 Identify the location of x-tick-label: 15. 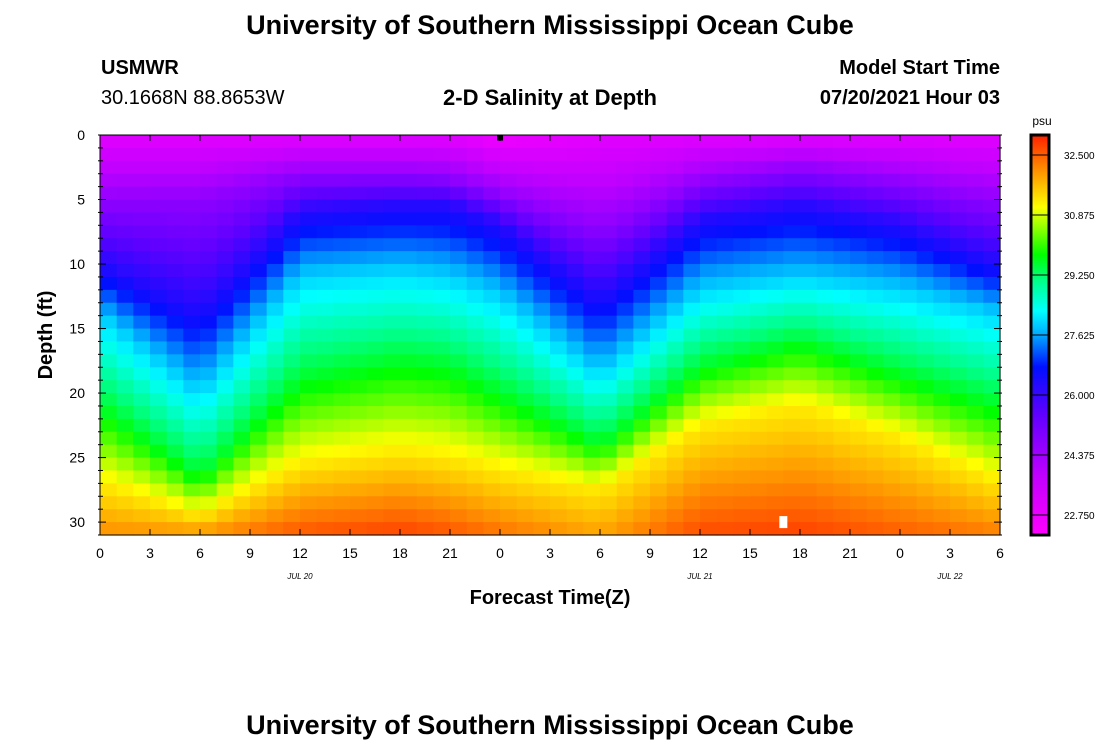
(350, 553).